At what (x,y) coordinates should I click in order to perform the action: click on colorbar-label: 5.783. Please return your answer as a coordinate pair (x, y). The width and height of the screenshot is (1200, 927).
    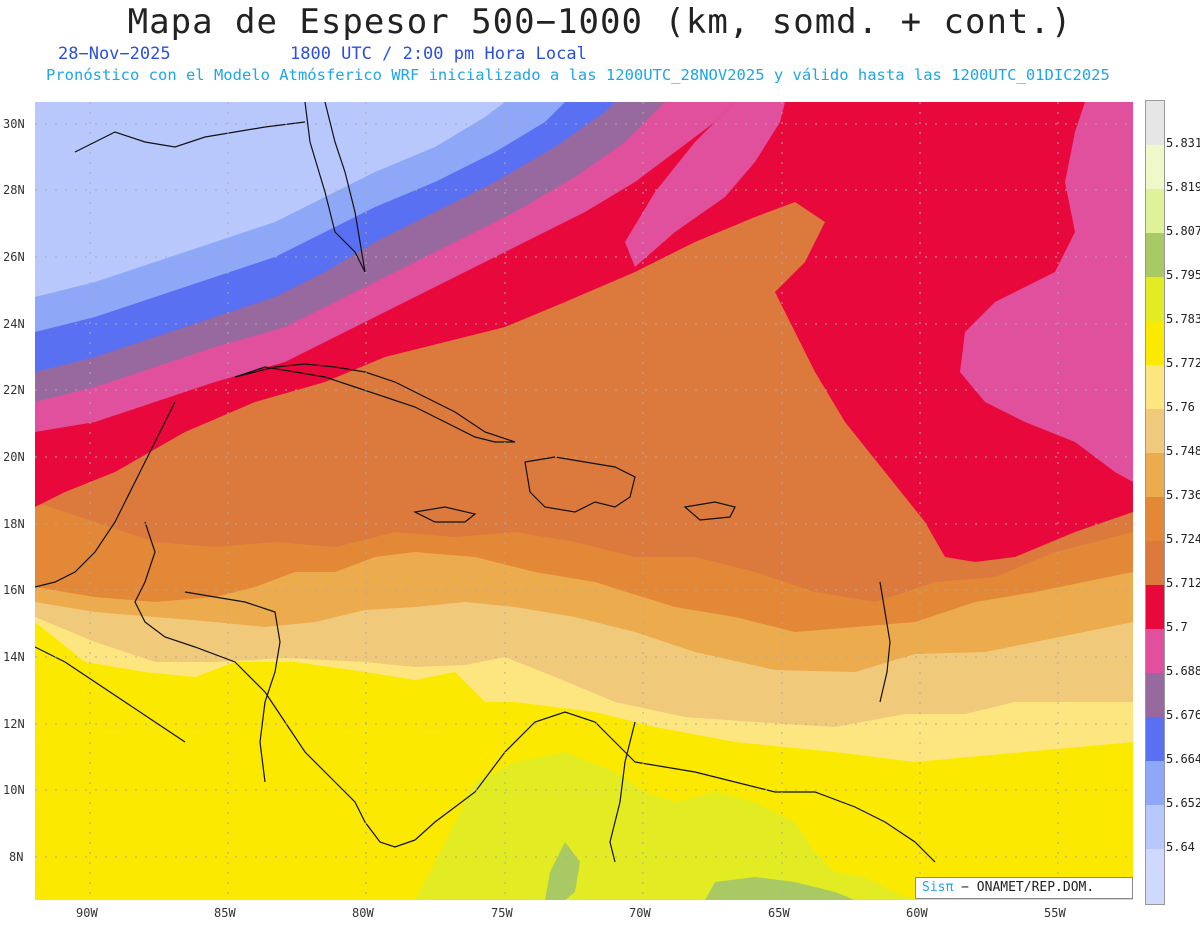
    Looking at the image, I should click on (1183, 319).